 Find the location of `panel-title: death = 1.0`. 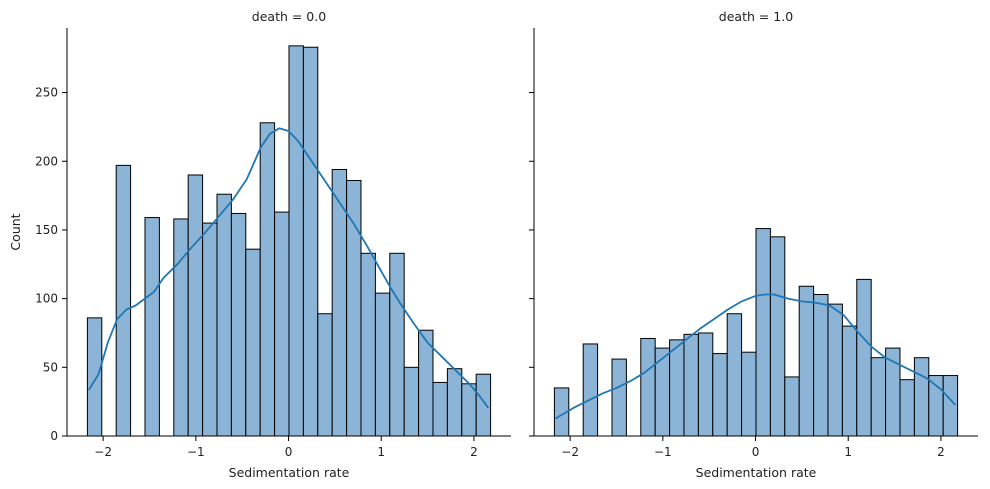

panel-title: death = 1.0 is located at coordinates (756, 16).